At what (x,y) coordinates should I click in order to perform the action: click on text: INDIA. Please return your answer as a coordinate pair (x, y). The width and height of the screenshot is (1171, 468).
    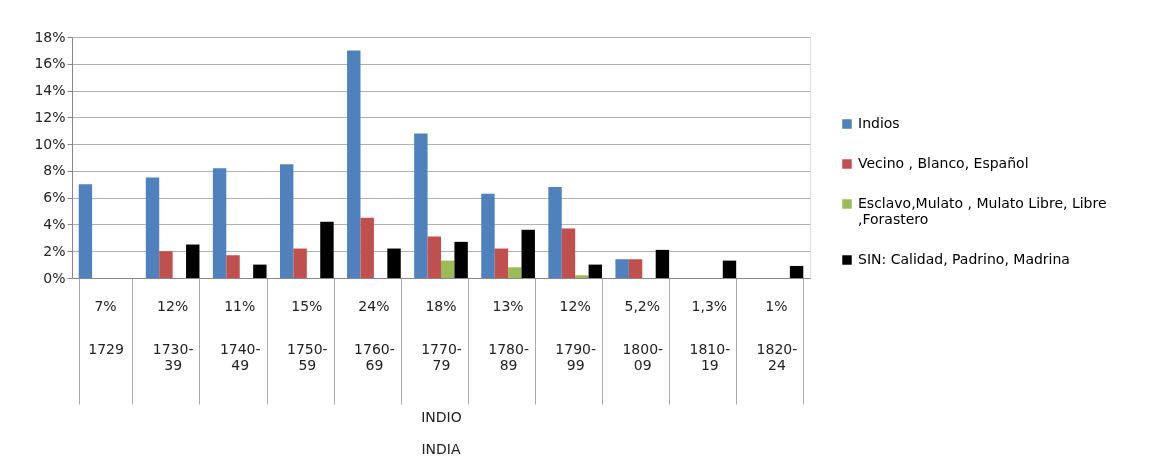
    Looking at the image, I should click on (441, 449).